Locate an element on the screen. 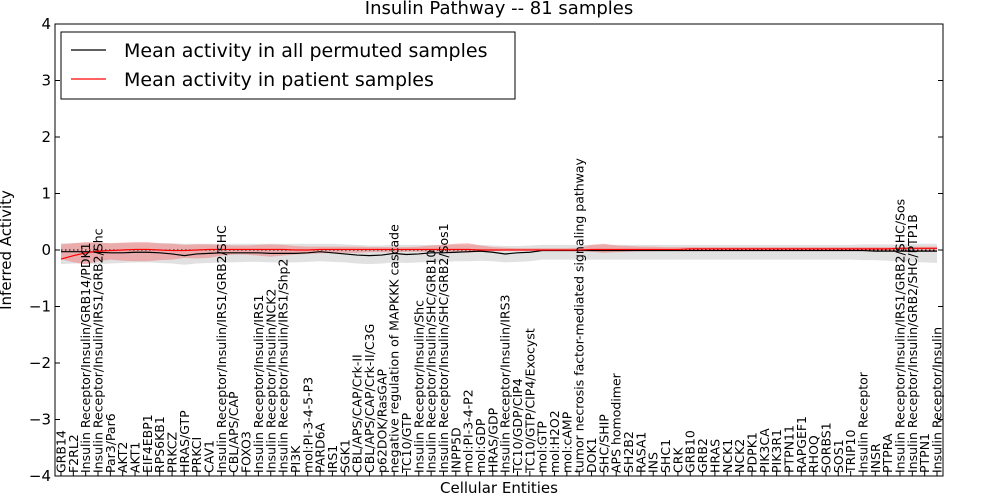 This screenshot has width=1000, height=500. x-tick-label: F2RL2 is located at coordinates (73, 453).